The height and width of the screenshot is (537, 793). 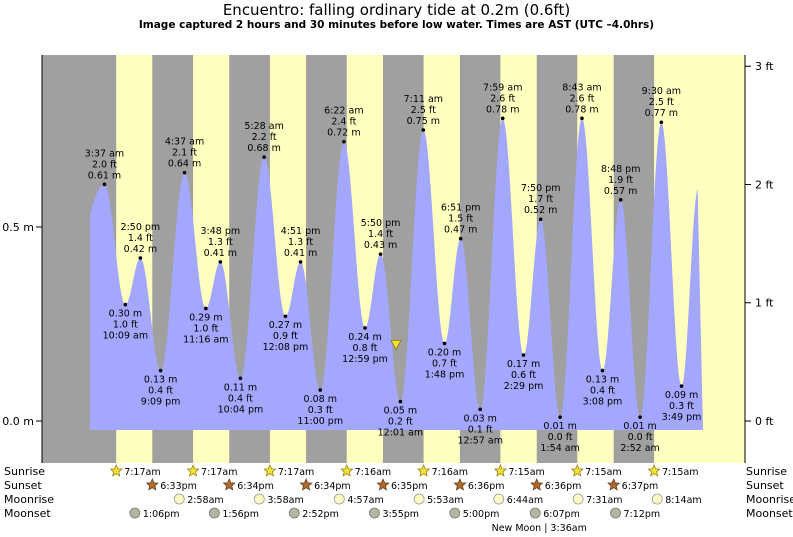 What do you see at coordinates (380, 234) in the screenshot?
I see `tide-label-ft: 1.4 ft` at bounding box center [380, 234].